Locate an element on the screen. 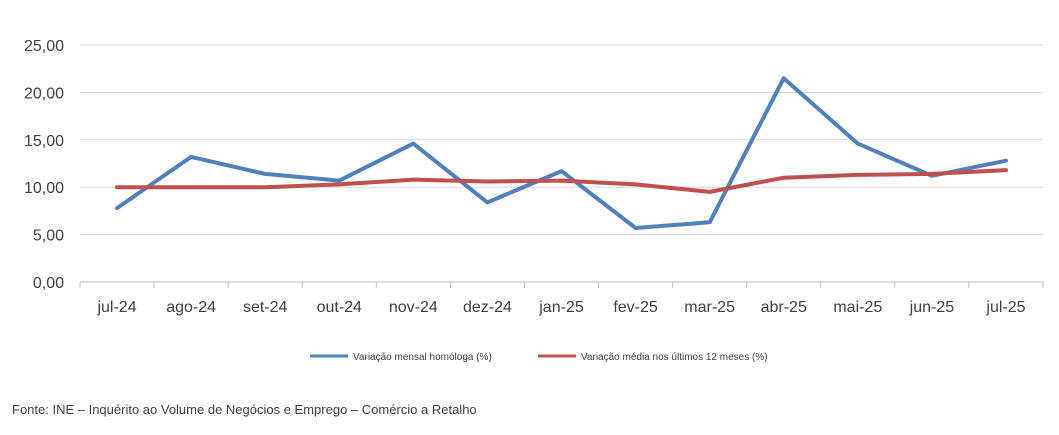 The image size is (1059, 435). y-tick-label: 10,00 is located at coordinates (44, 188).